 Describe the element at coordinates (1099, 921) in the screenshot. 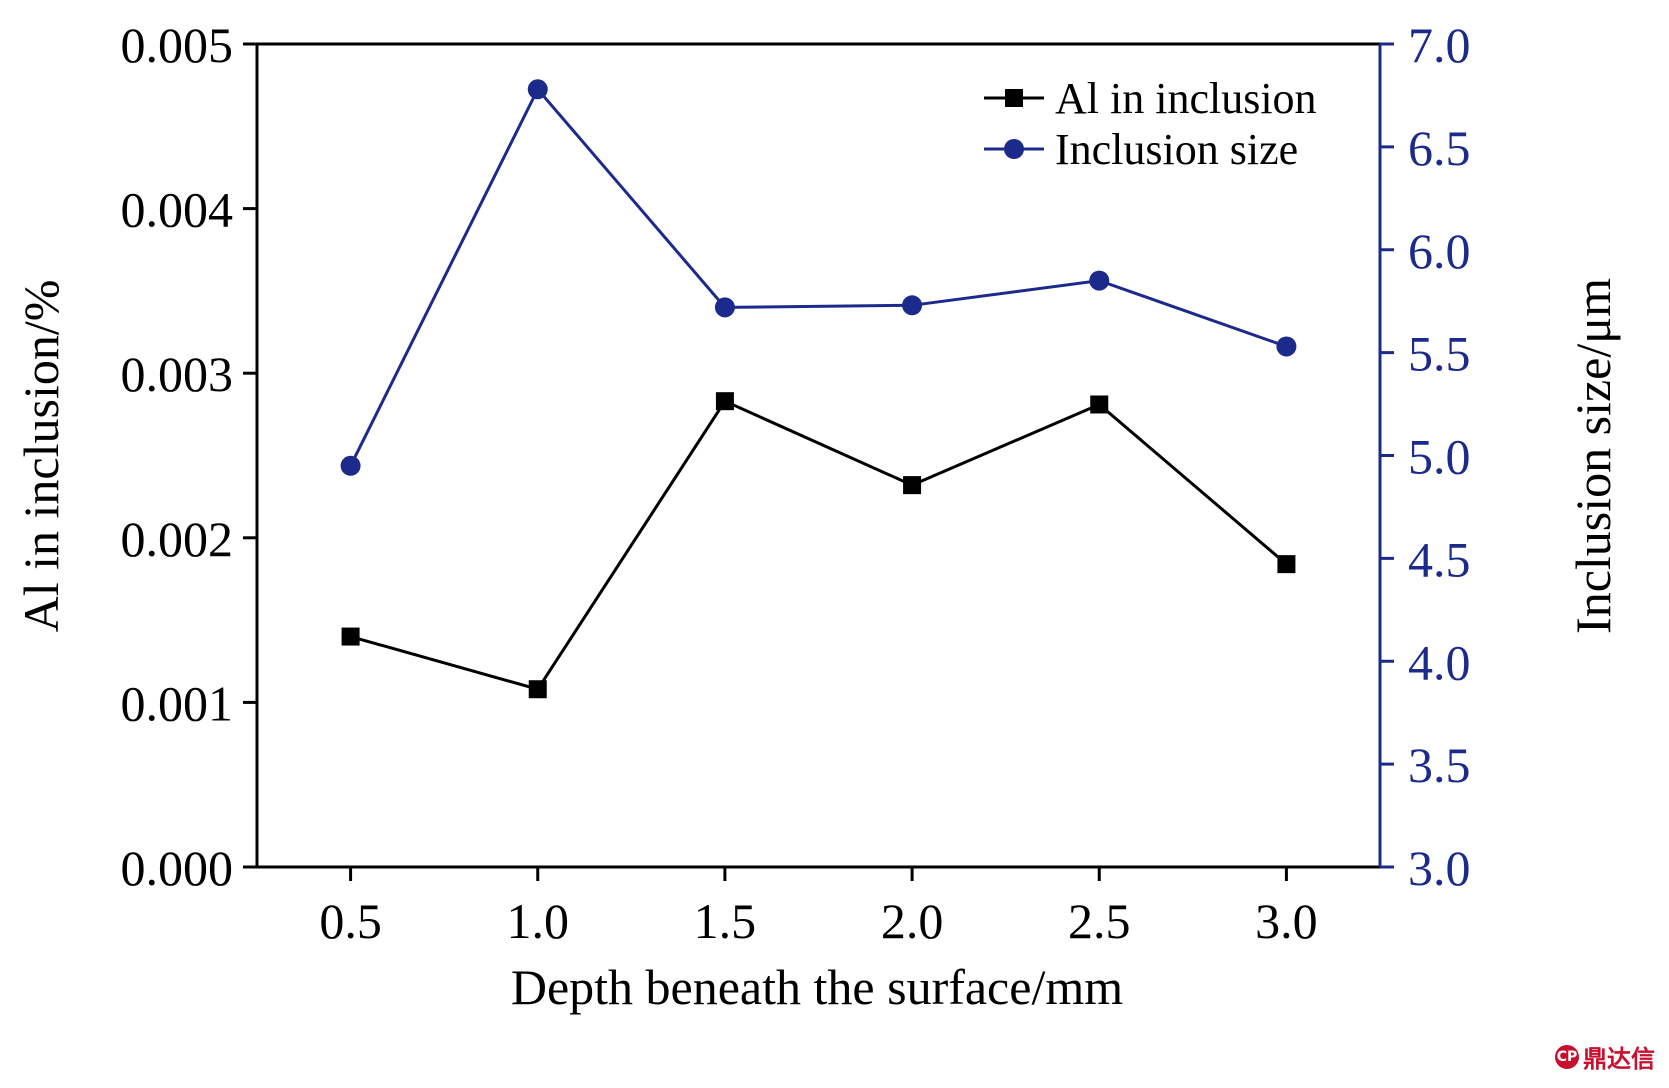

I see `x-tick-label: 2.5` at that location.